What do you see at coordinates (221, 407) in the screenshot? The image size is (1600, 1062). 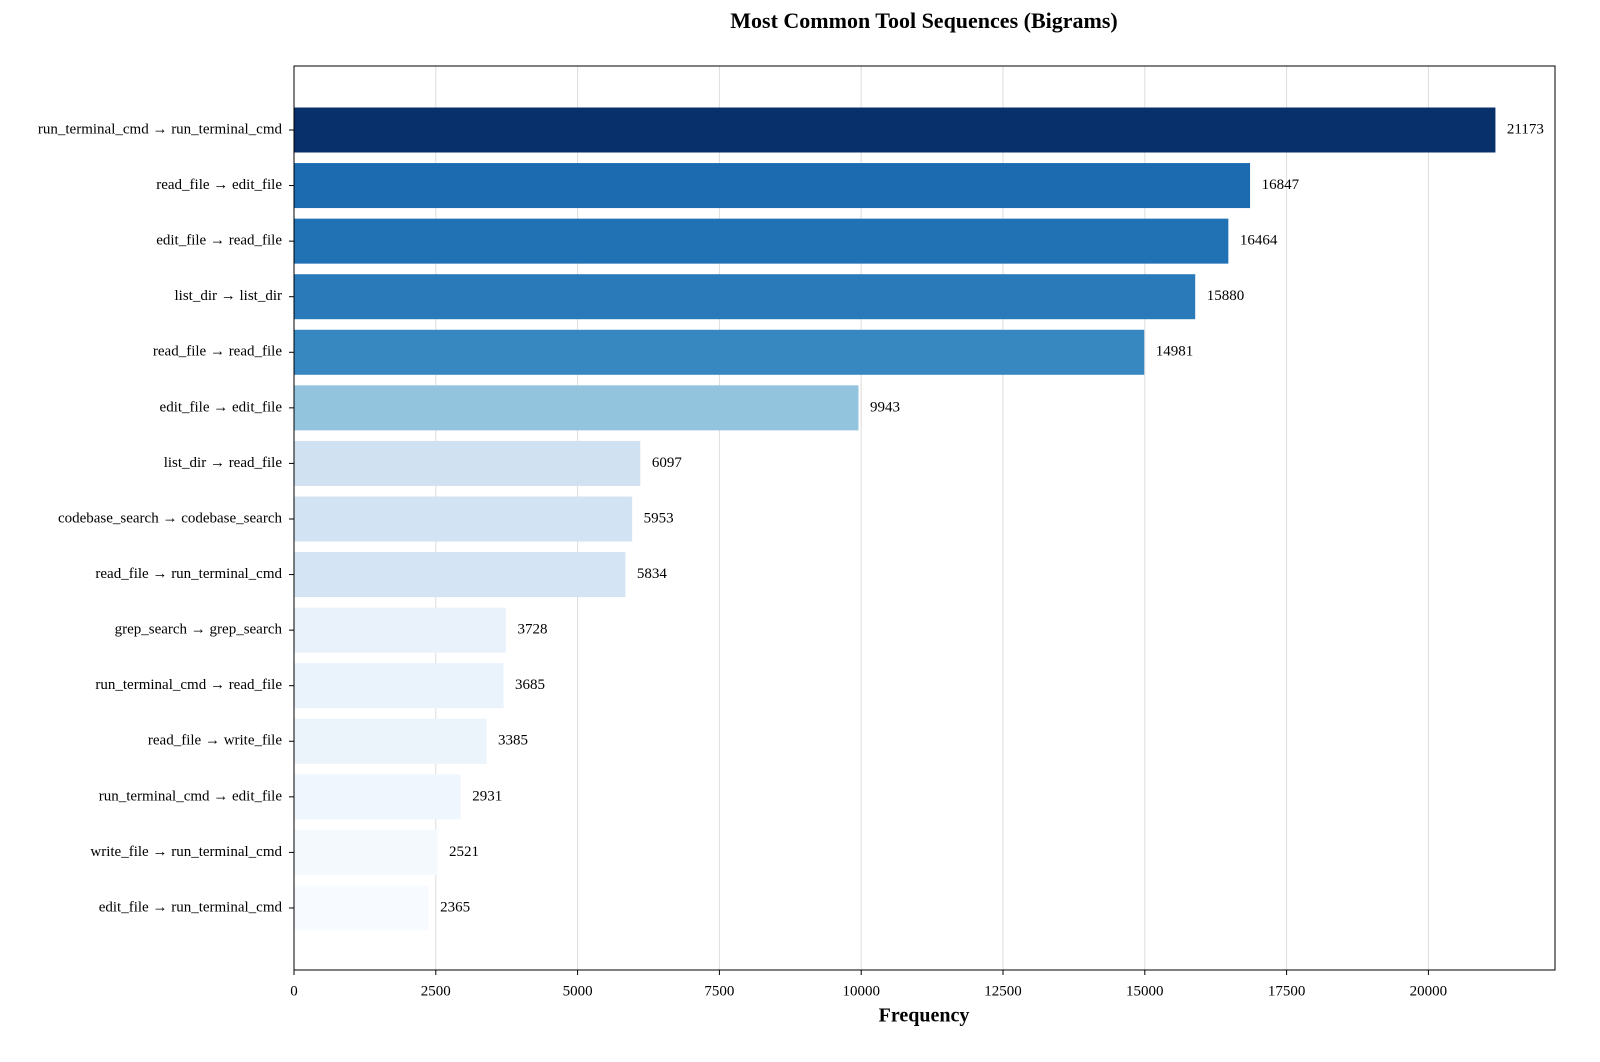 I see `y-tick-label: edit_file → edit_file` at bounding box center [221, 407].